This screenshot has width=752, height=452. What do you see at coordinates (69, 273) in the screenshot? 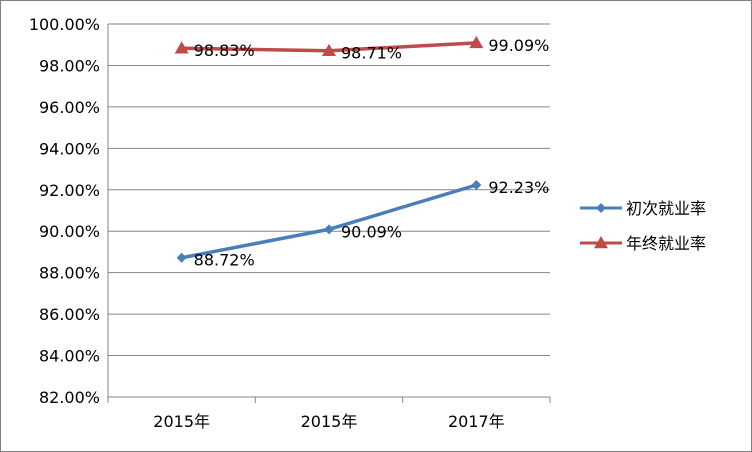
I see `y-tick-label: 88.00%` at bounding box center [69, 273].